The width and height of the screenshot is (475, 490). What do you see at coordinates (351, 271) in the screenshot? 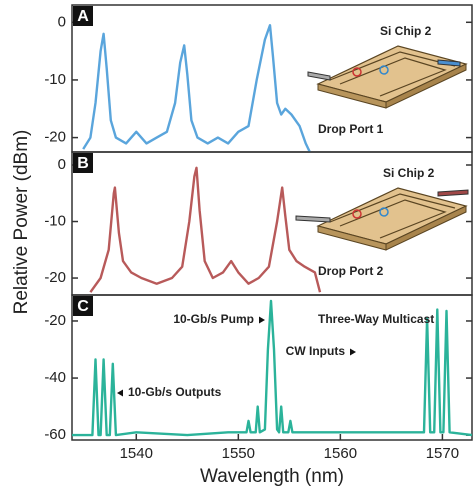
I see `annotation: Drop Port 2` at bounding box center [351, 271].